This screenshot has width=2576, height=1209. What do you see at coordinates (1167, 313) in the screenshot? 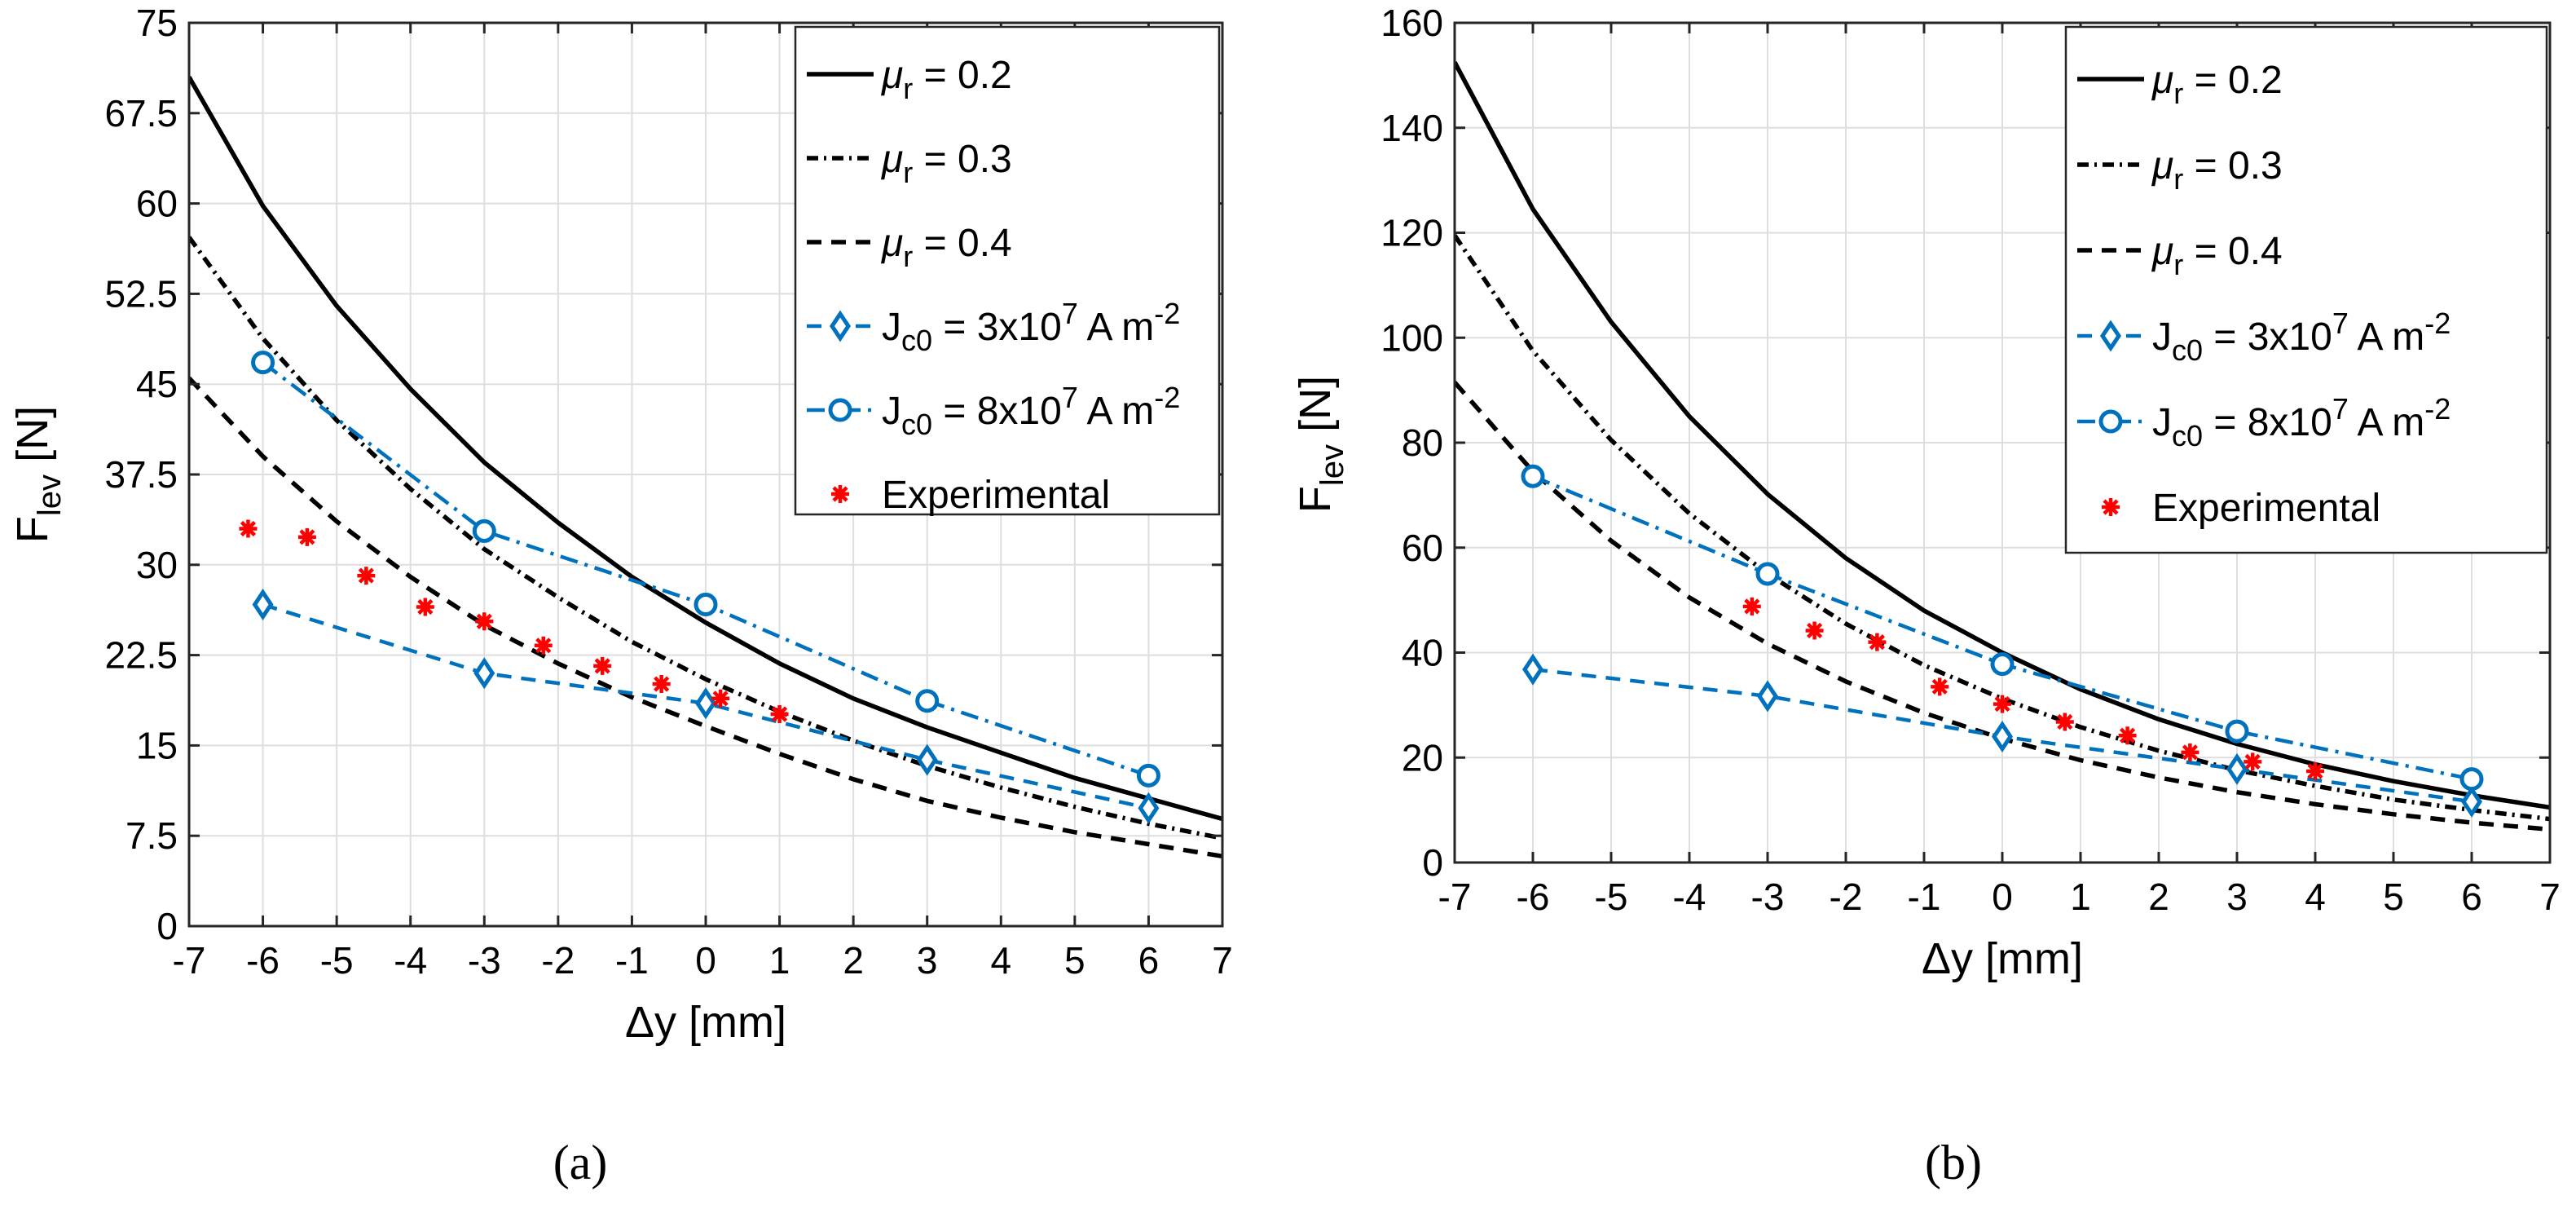
I see `chart-0-legend-entry-3-unit-exponent: -2` at bounding box center [1167, 313].